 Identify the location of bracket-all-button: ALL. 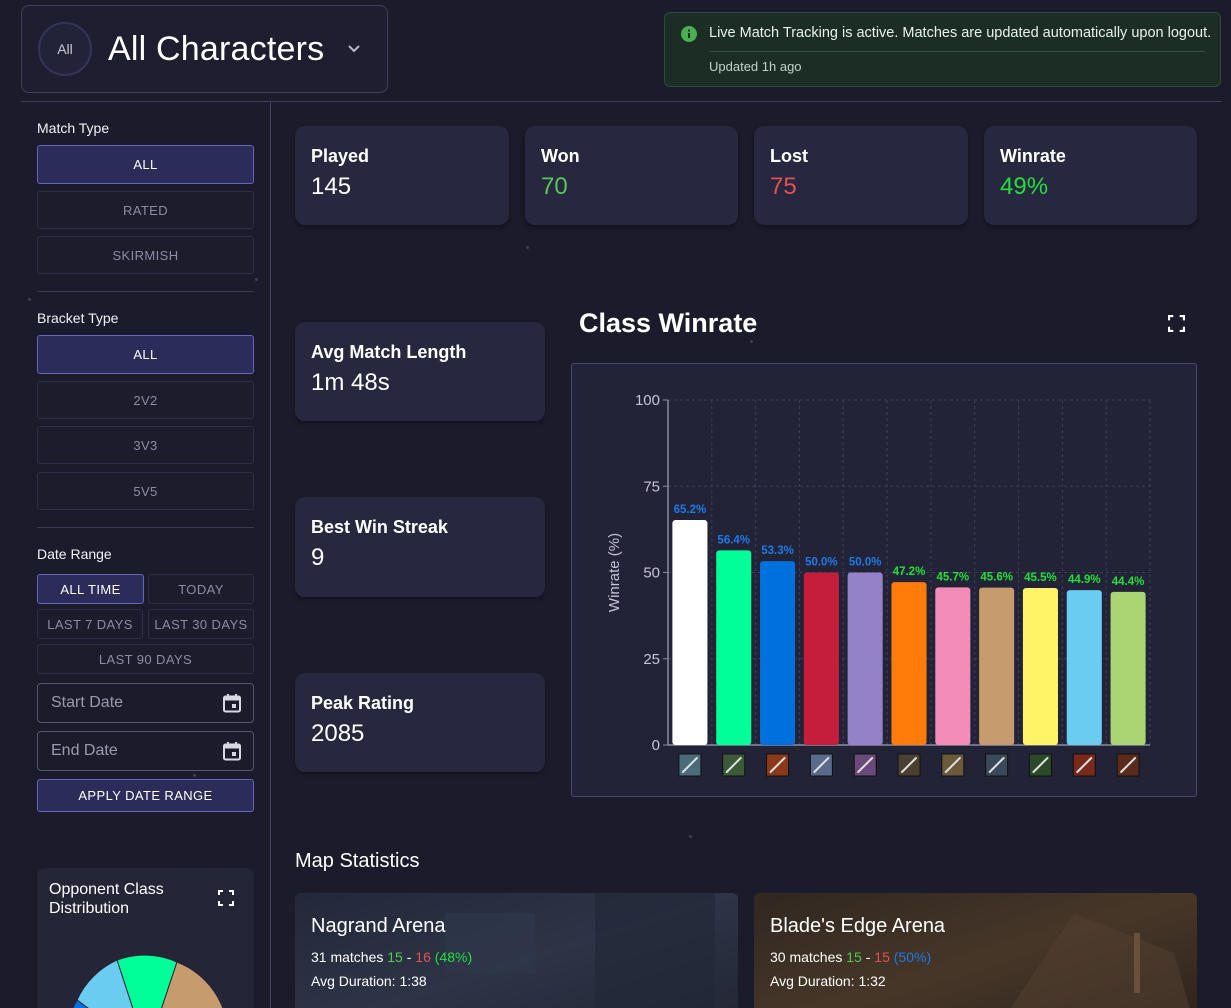
(145, 354).